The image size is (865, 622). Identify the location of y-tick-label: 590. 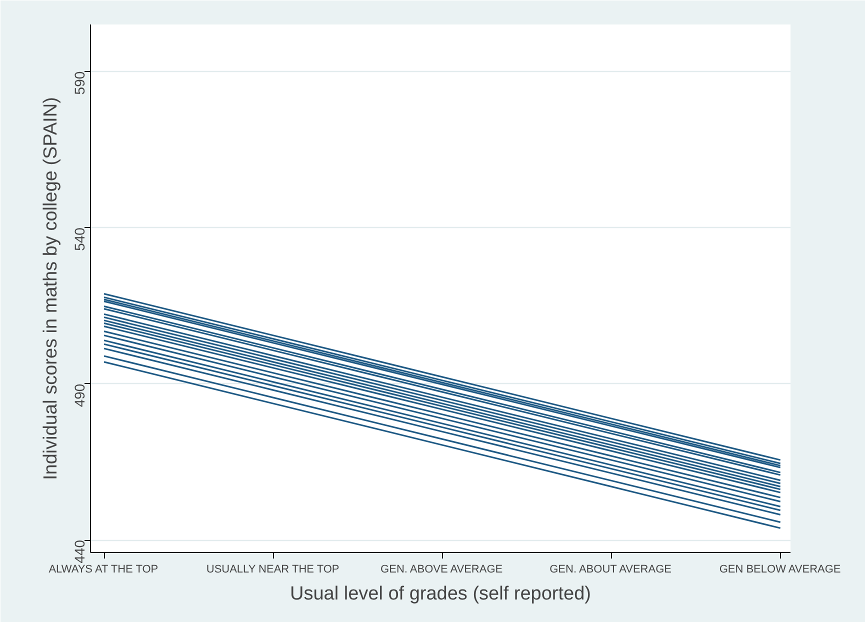
(80, 83).